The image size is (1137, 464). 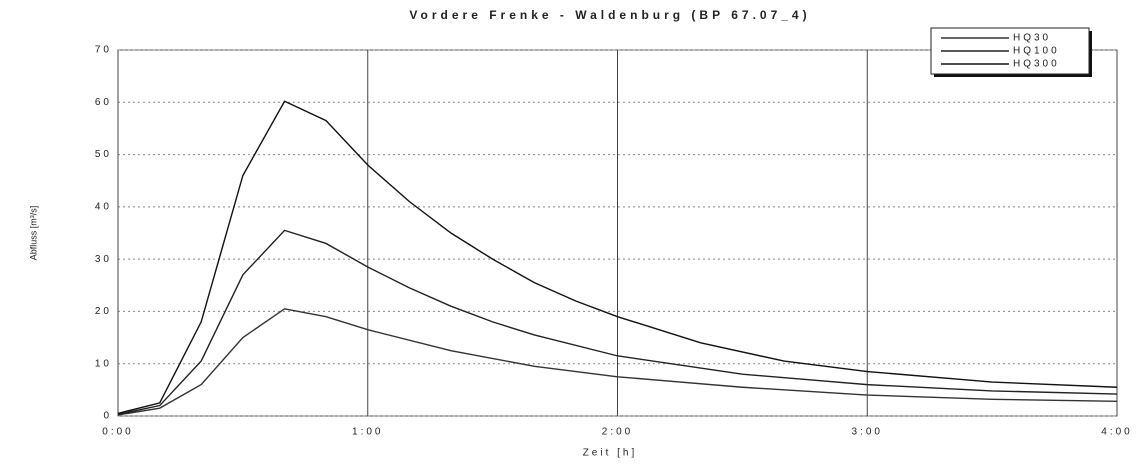 What do you see at coordinates (33, 233) in the screenshot?
I see `y-axis-label: Abfluss [m³/s]` at bounding box center [33, 233].